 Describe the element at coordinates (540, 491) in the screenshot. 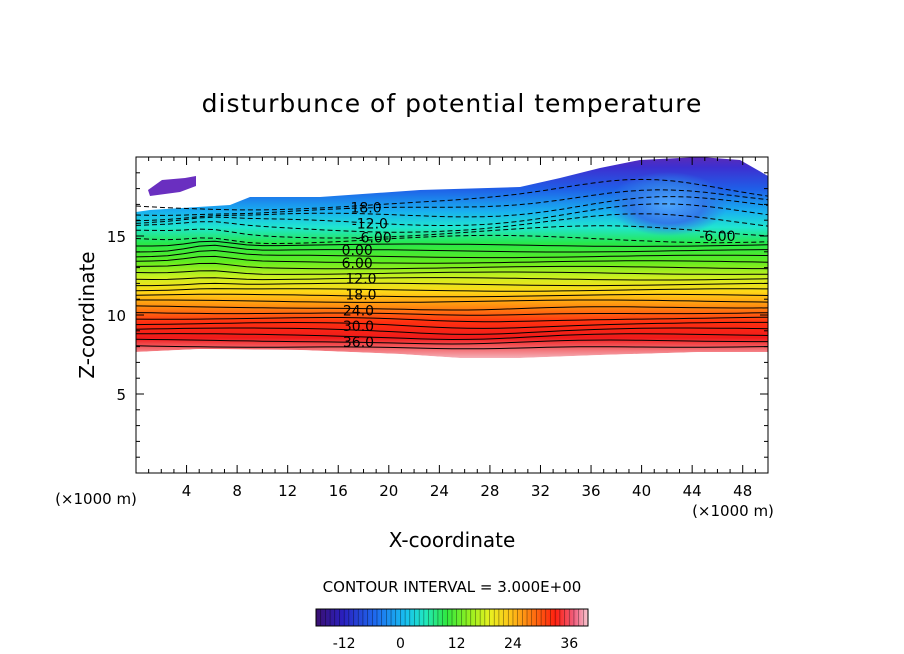

I see `x-tick-label: 32` at that location.